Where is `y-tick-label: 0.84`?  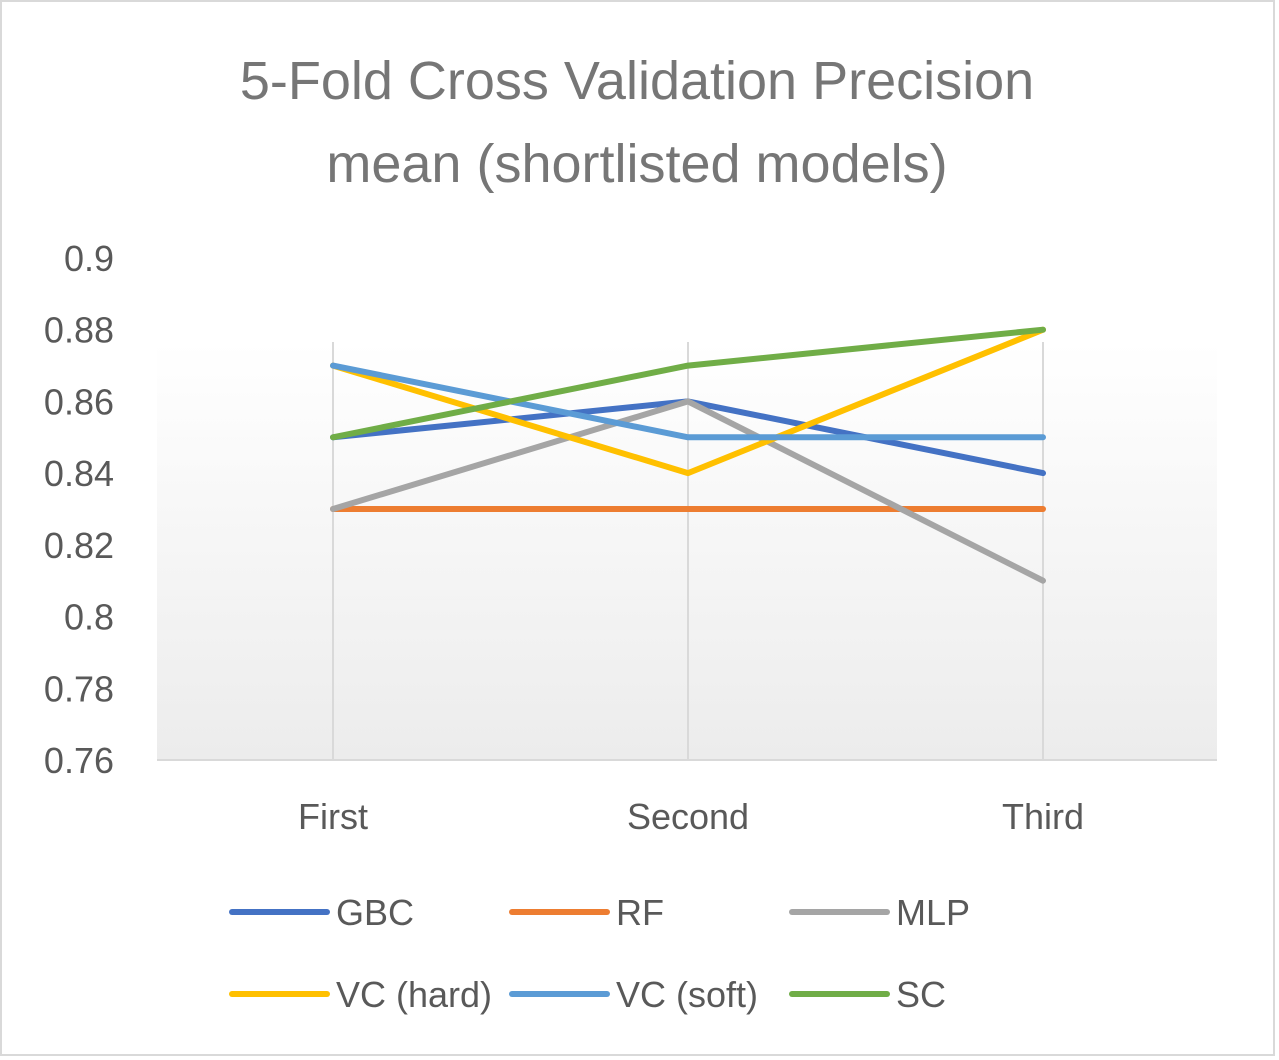
y-tick-label: 0.84 is located at coordinates (79, 473).